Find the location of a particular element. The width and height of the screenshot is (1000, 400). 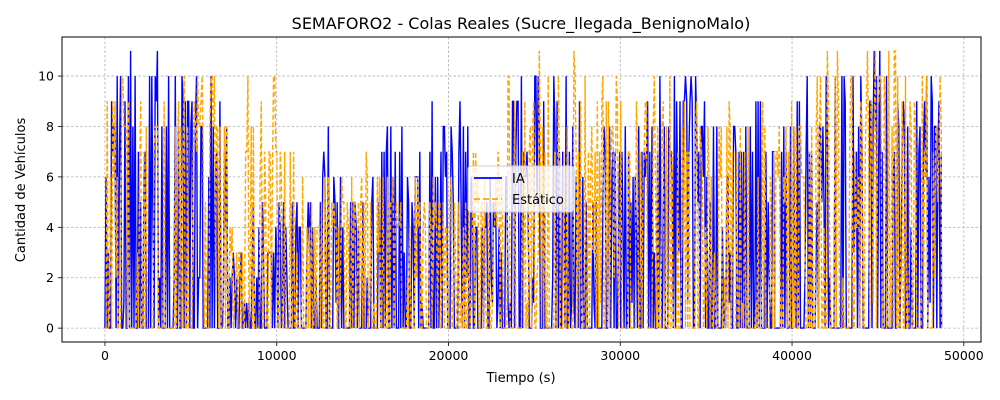

y-tick-label: 10 is located at coordinates (46, 76).